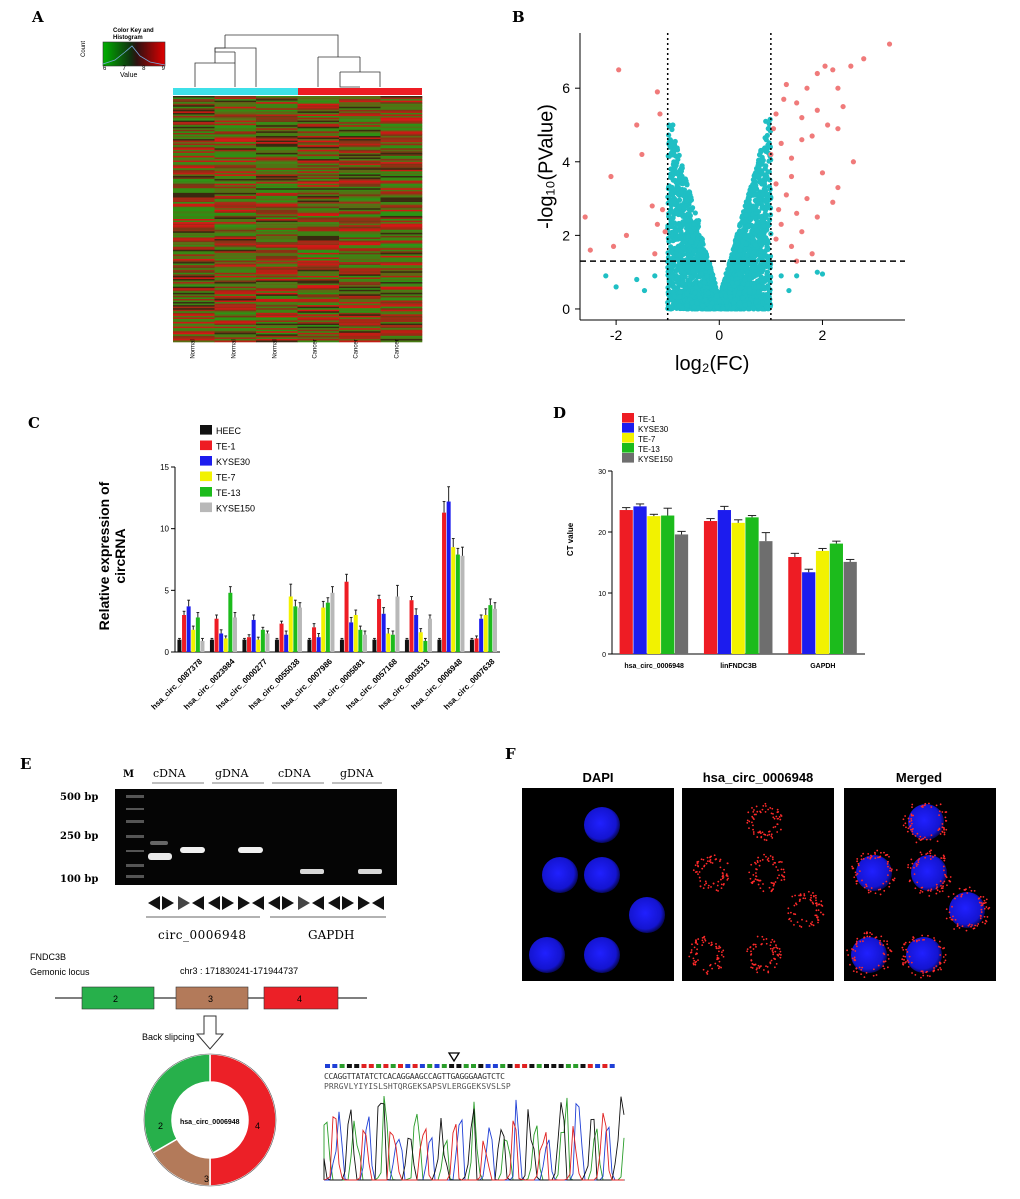 The height and width of the screenshot is (1199, 1020). Describe the element at coordinates (192, 850) in the screenshot. I see `gel-band` at that location.